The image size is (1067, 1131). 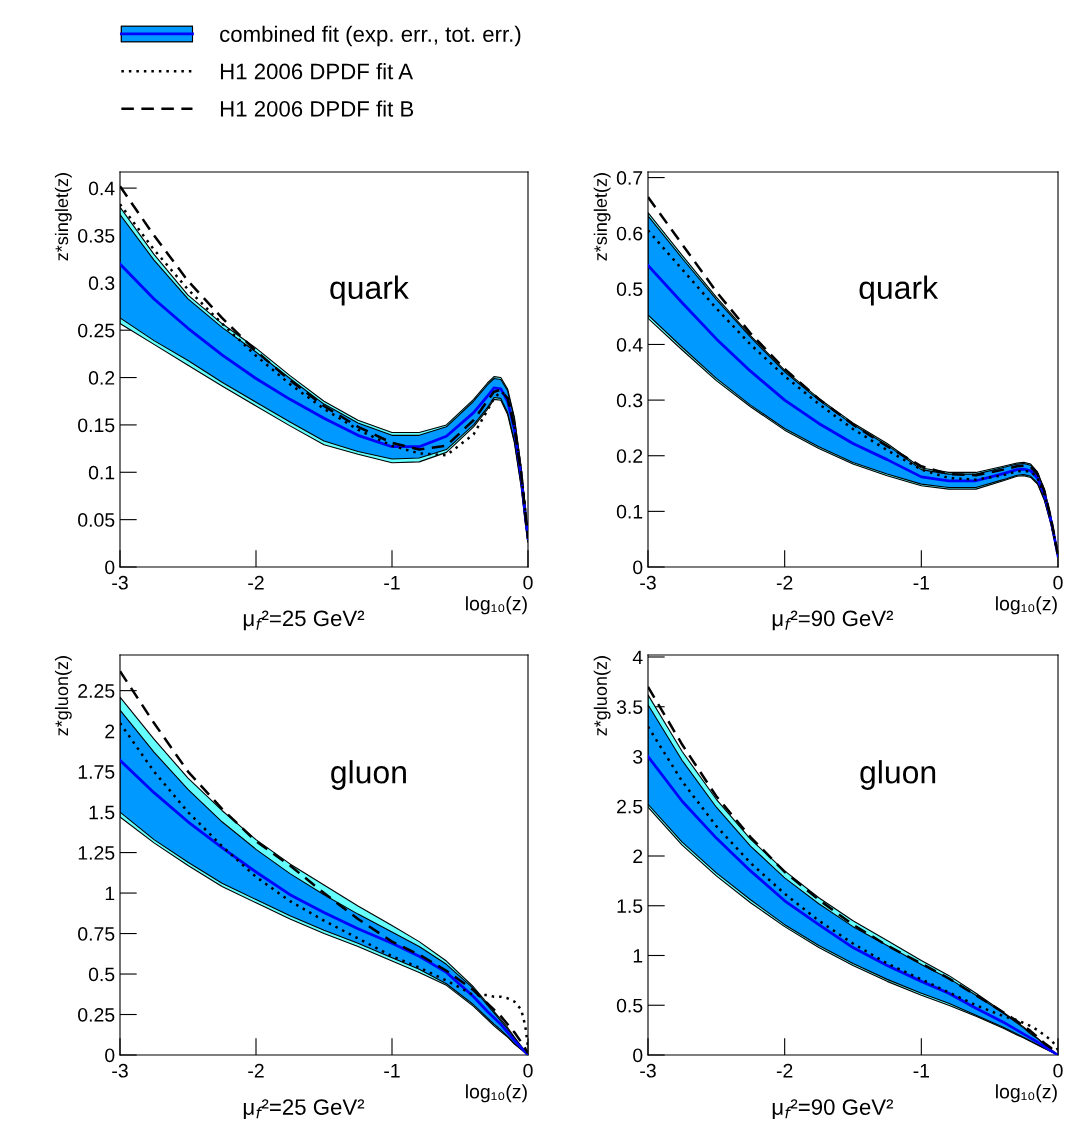 I want to click on legend-label: H1 2006 DPDF fit A, so click(x=317, y=71).